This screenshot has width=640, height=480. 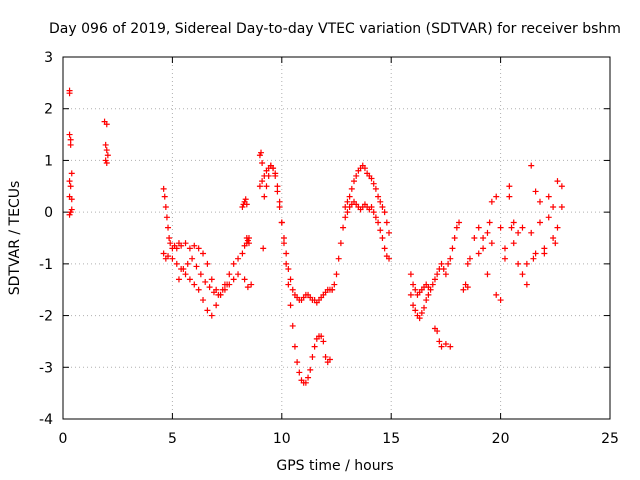 What do you see at coordinates (48, 213) in the screenshot?
I see `y-tick-label: 0` at bounding box center [48, 213].